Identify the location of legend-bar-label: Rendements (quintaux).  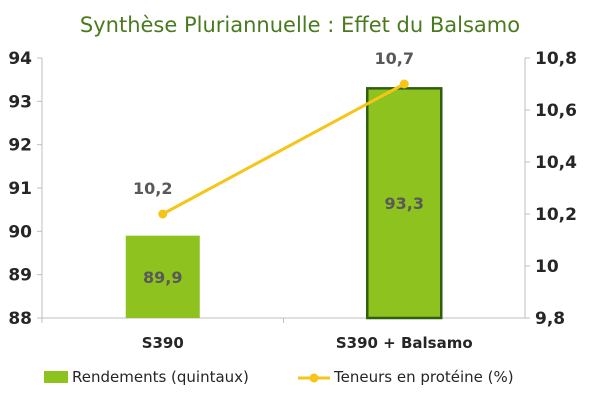
(160, 377).